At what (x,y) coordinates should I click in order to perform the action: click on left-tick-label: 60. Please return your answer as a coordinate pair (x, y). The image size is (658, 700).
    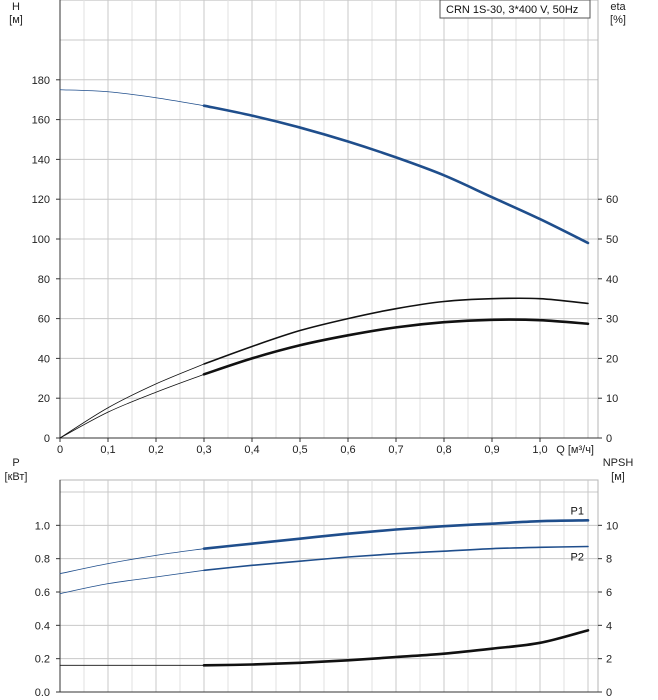
    Looking at the image, I should click on (44, 320).